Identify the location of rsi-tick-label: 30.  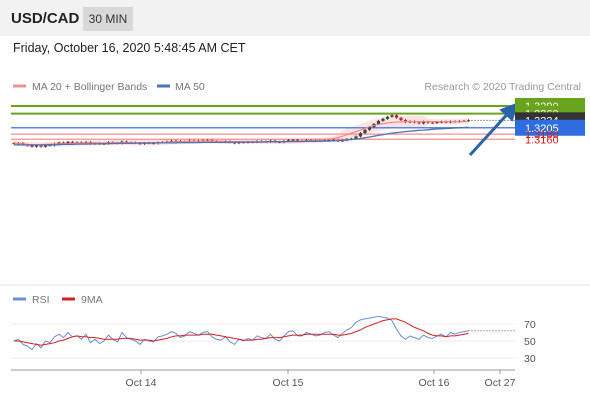
(530, 359).